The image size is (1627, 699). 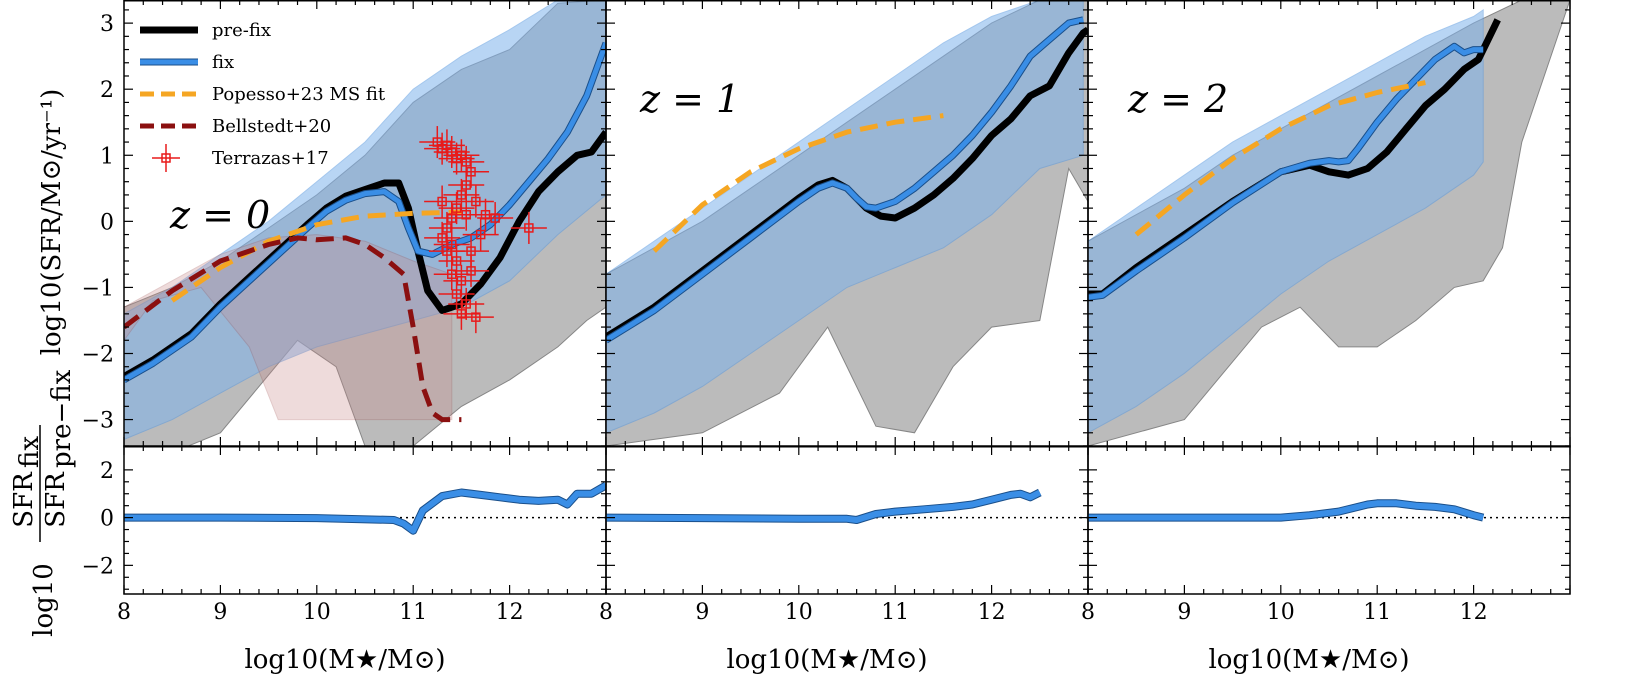 I want to click on panel-redshift-label: z = 2, so click(x=1177, y=99).